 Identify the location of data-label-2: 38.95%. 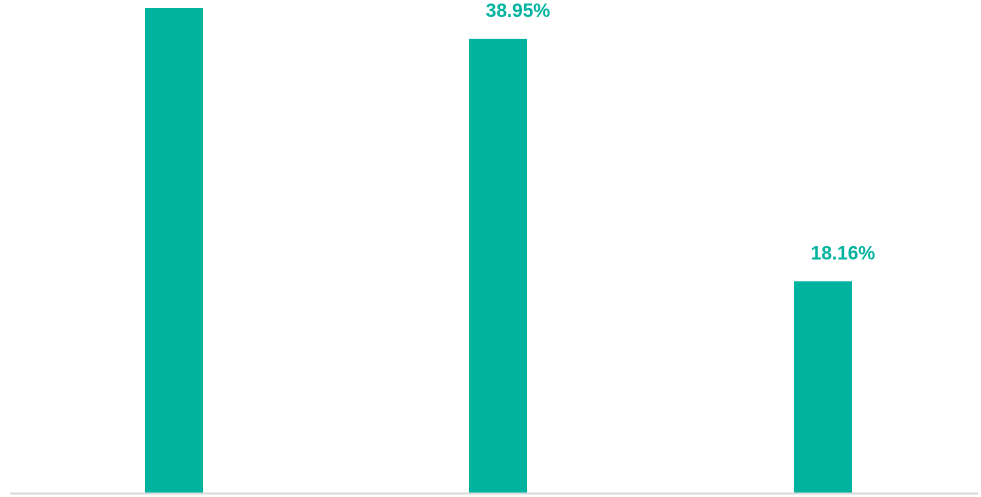
(518, 11).